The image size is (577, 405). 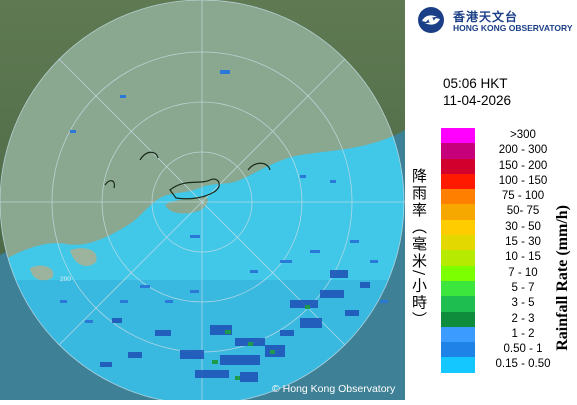 What do you see at coordinates (83, 257) in the screenshot?
I see `island-west` at bounding box center [83, 257].